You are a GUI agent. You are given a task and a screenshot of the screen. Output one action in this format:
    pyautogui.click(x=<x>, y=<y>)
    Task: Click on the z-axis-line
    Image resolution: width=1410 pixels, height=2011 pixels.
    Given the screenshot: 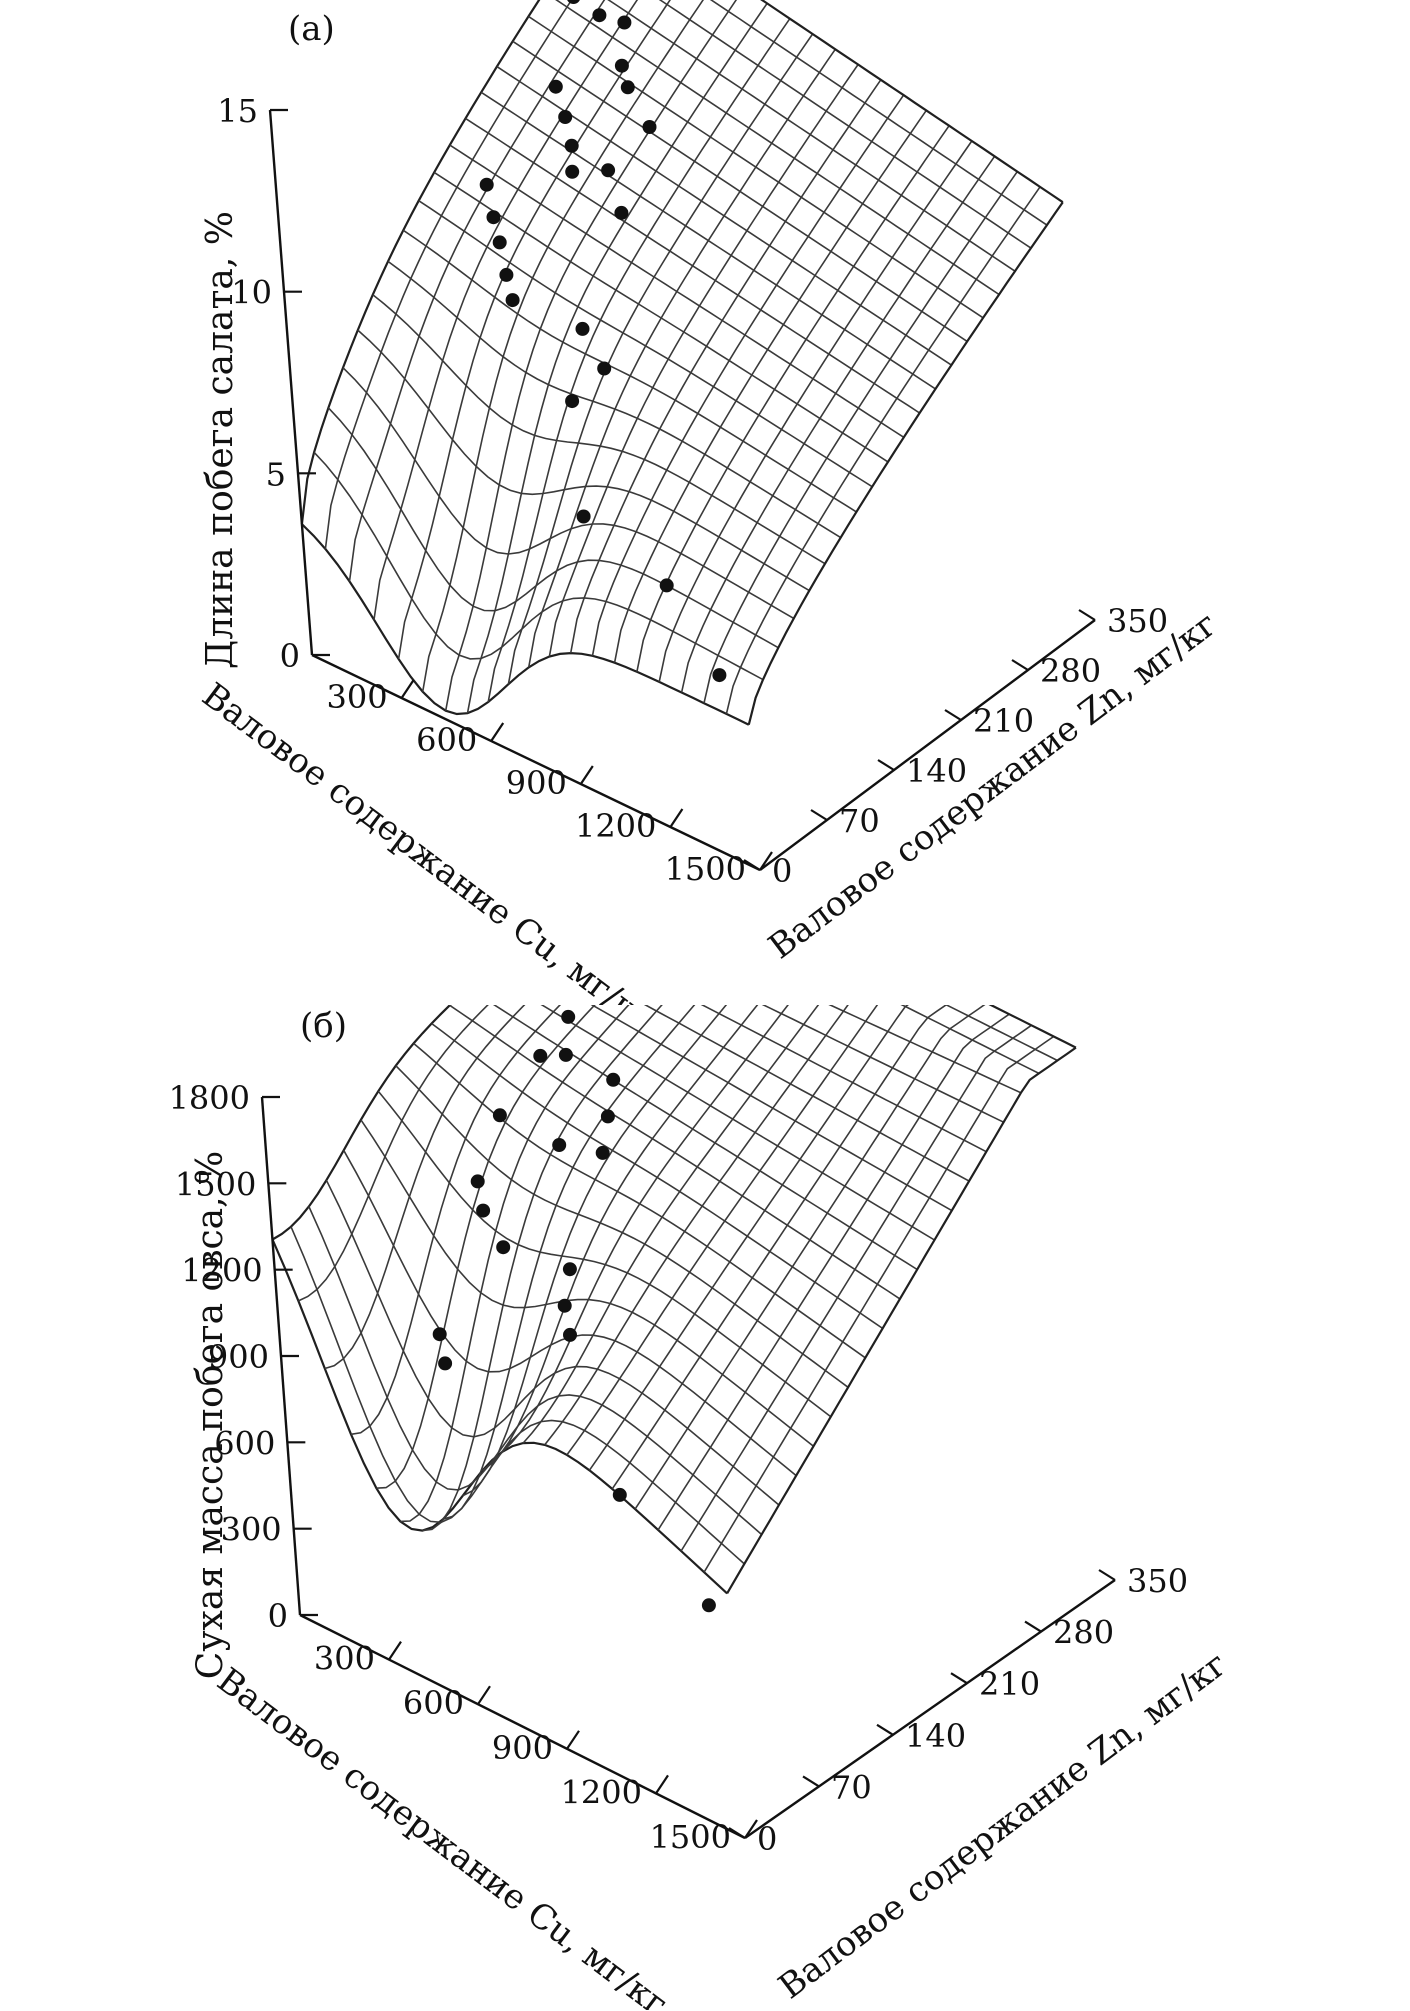 What is the action you would take?
    pyautogui.click(x=291, y=382)
    